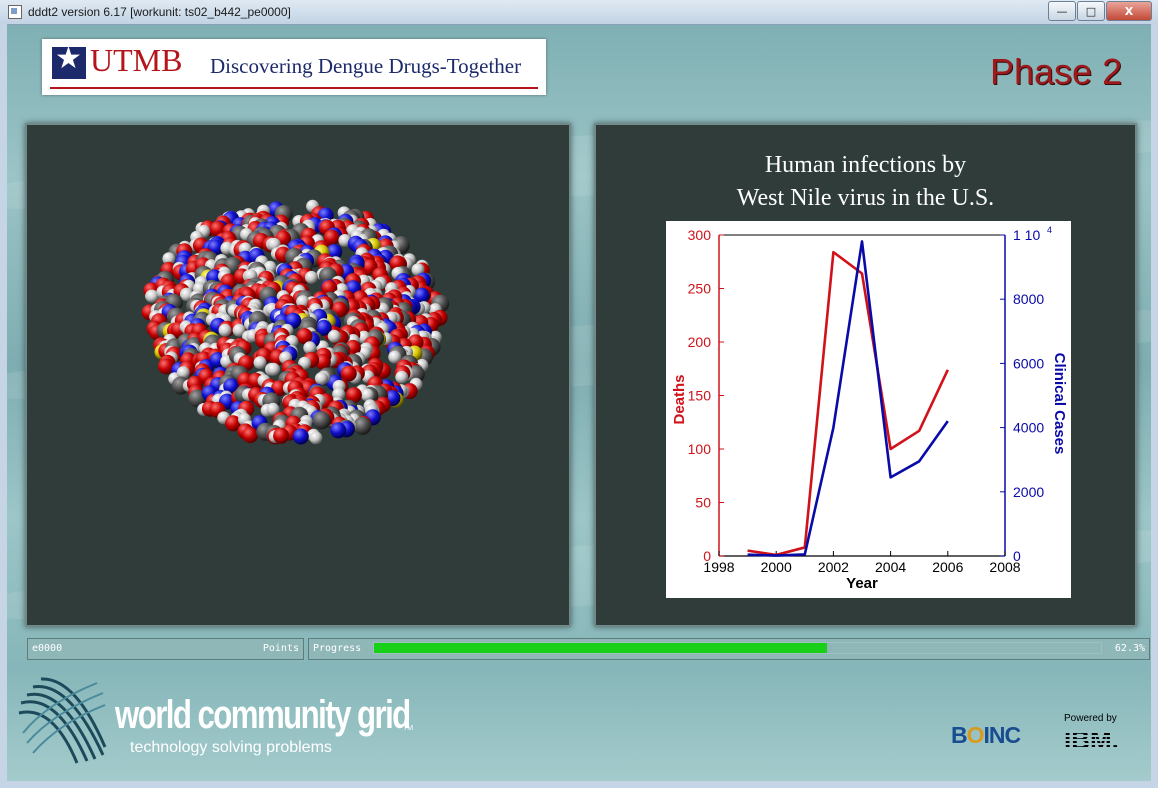  Describe the element at coordinates (848, 403) in the screenshot. I see `series-line-deaths` at that location.